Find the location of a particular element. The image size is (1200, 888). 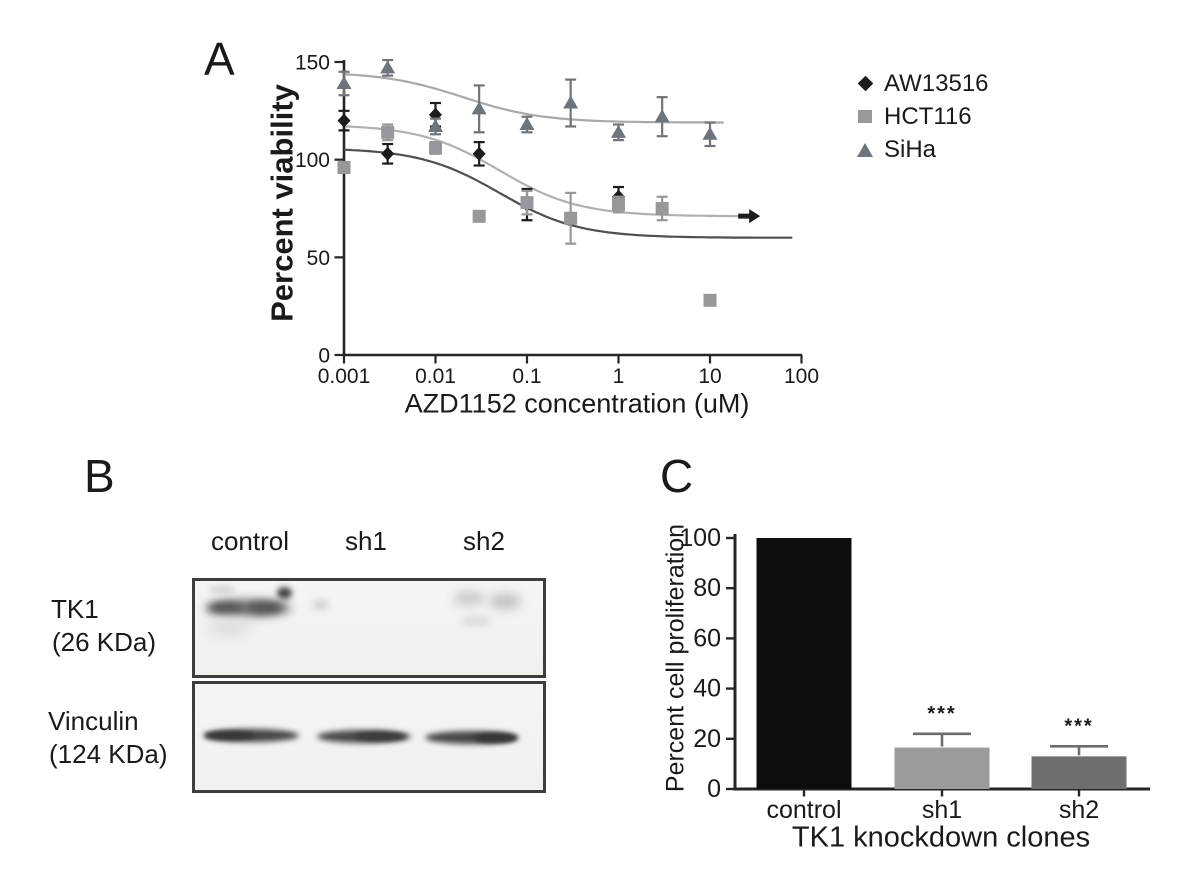

vinculin-blot-image is located at coordinates (369, 737).